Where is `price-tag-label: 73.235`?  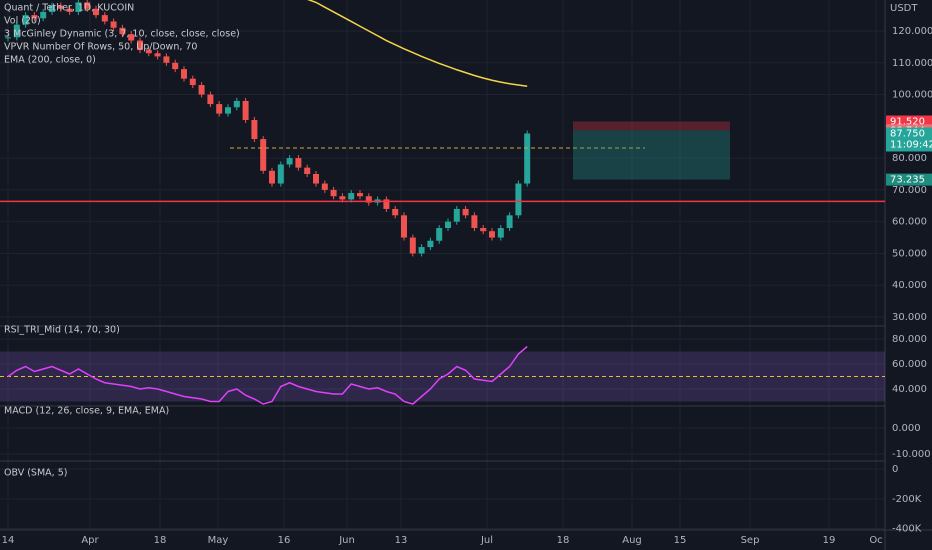 price-tag-label: 73.235 is located at coordinates (907, 180).